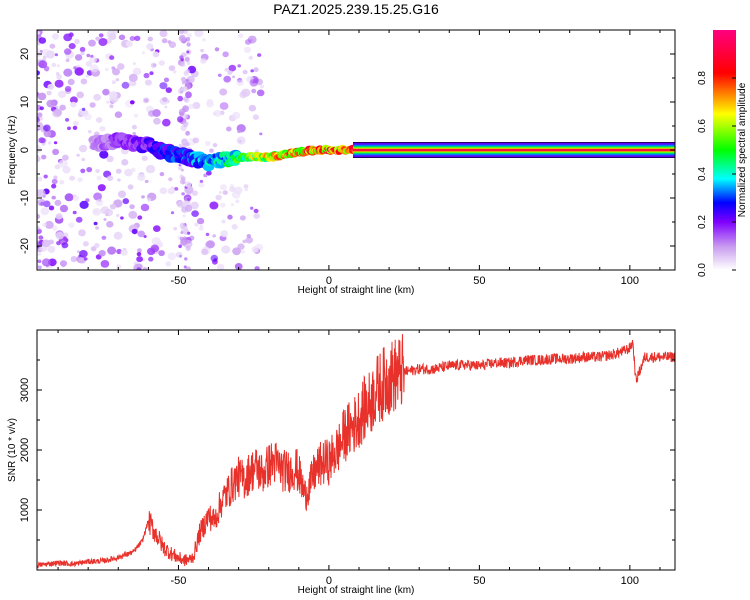  I want to click on spectrogram-ridge-layer, so click(229, 152).